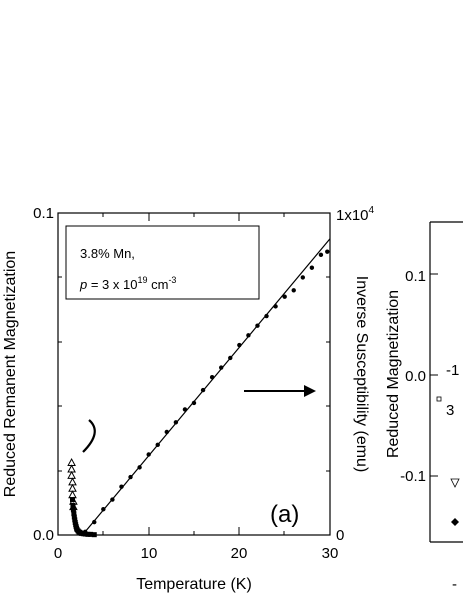 Image resolution: width=463 pixels, height=604 pixels. I want to click on y-tick-label-b: -0.1, so click(413, 476).